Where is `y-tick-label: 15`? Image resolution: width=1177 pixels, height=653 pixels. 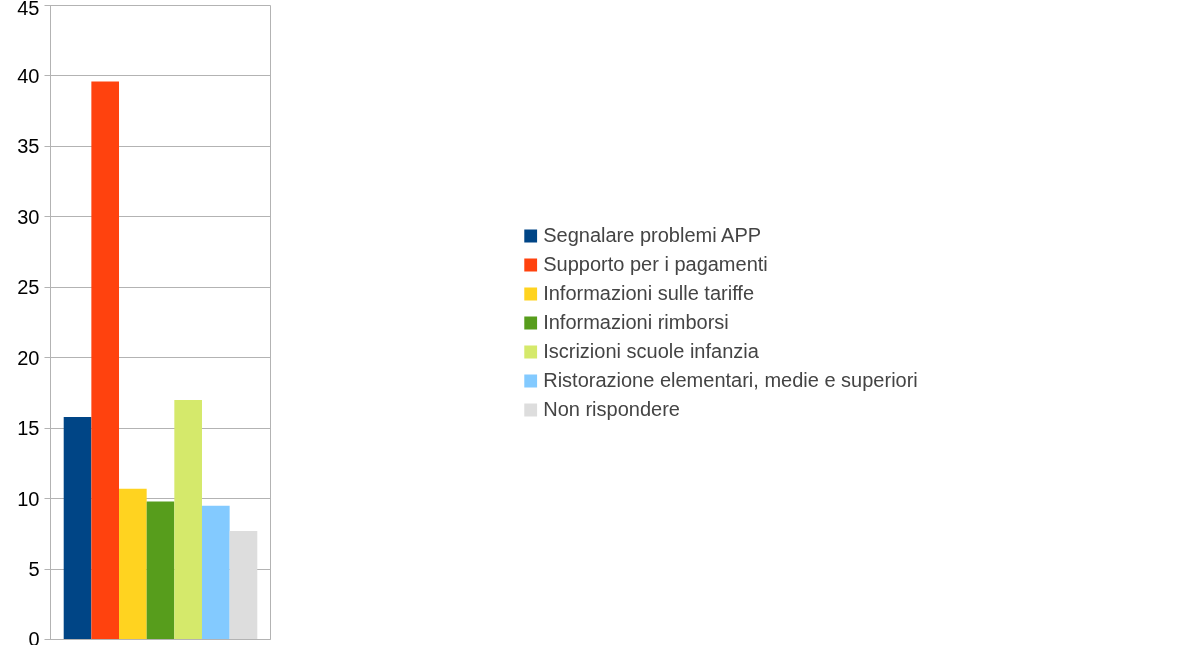 y-tick-label: 15 is located at coordinates (28, 428).